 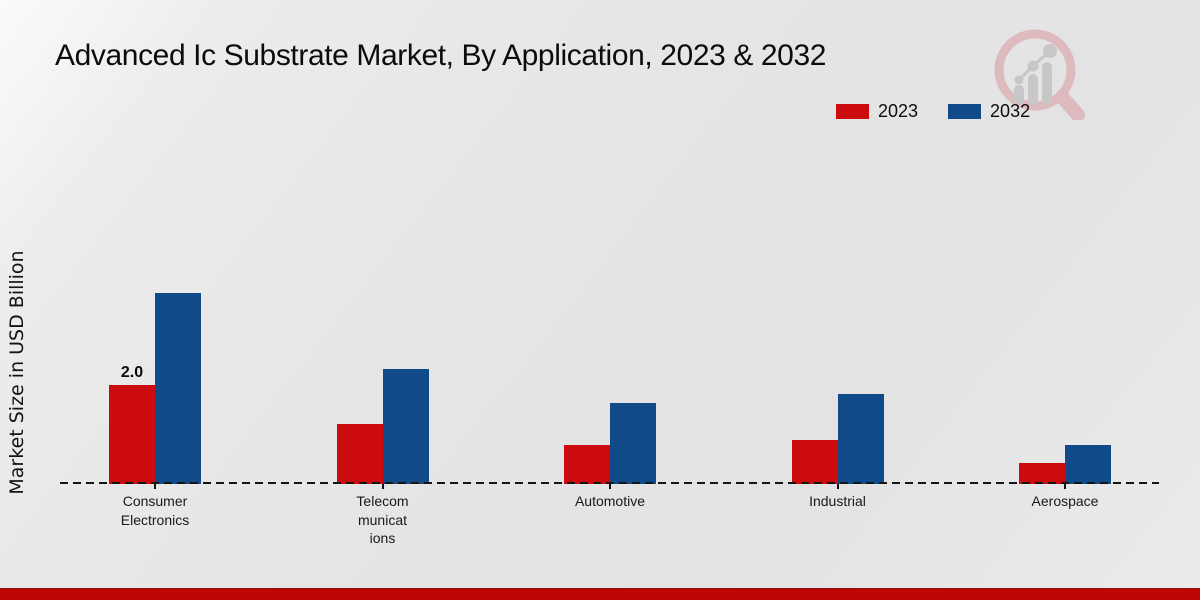 What do you see at coordinates (898, 111) in the screenshot?
I see `legend-label-2023: 2023` at bounding box center [898, 111].